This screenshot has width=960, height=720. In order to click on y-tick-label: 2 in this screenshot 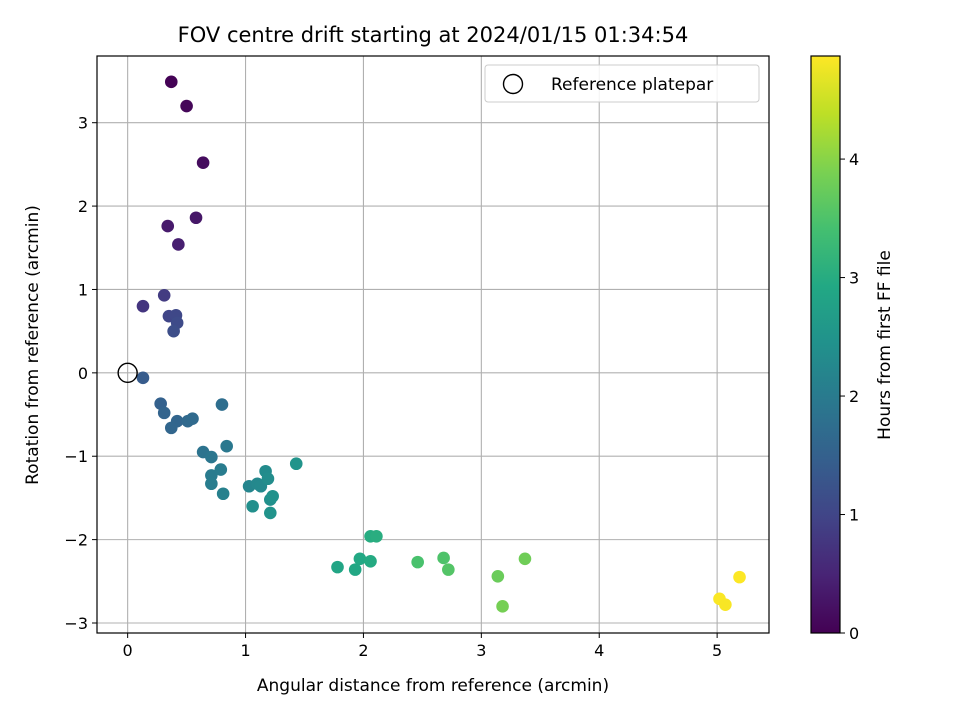, I will do `click(83, 206)`.